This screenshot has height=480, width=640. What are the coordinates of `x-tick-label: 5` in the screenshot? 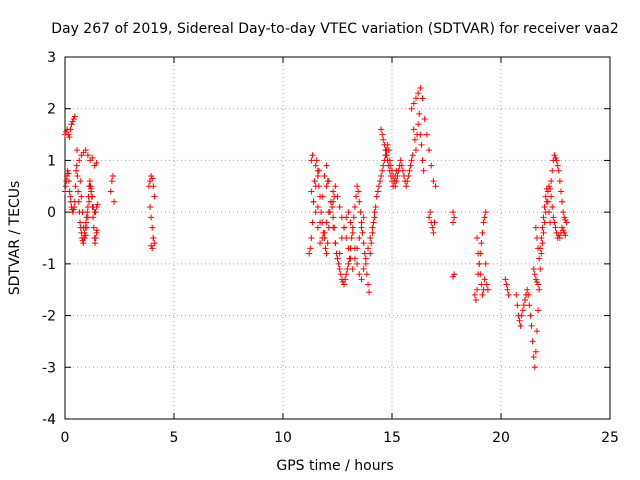 It's located at (174, 438).